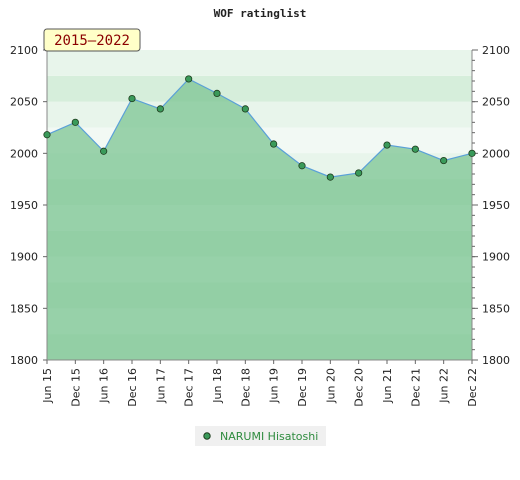 This screenshot has width=520, height=480. I want to click on y-tick-label-left: 2000, so click(24, 153).